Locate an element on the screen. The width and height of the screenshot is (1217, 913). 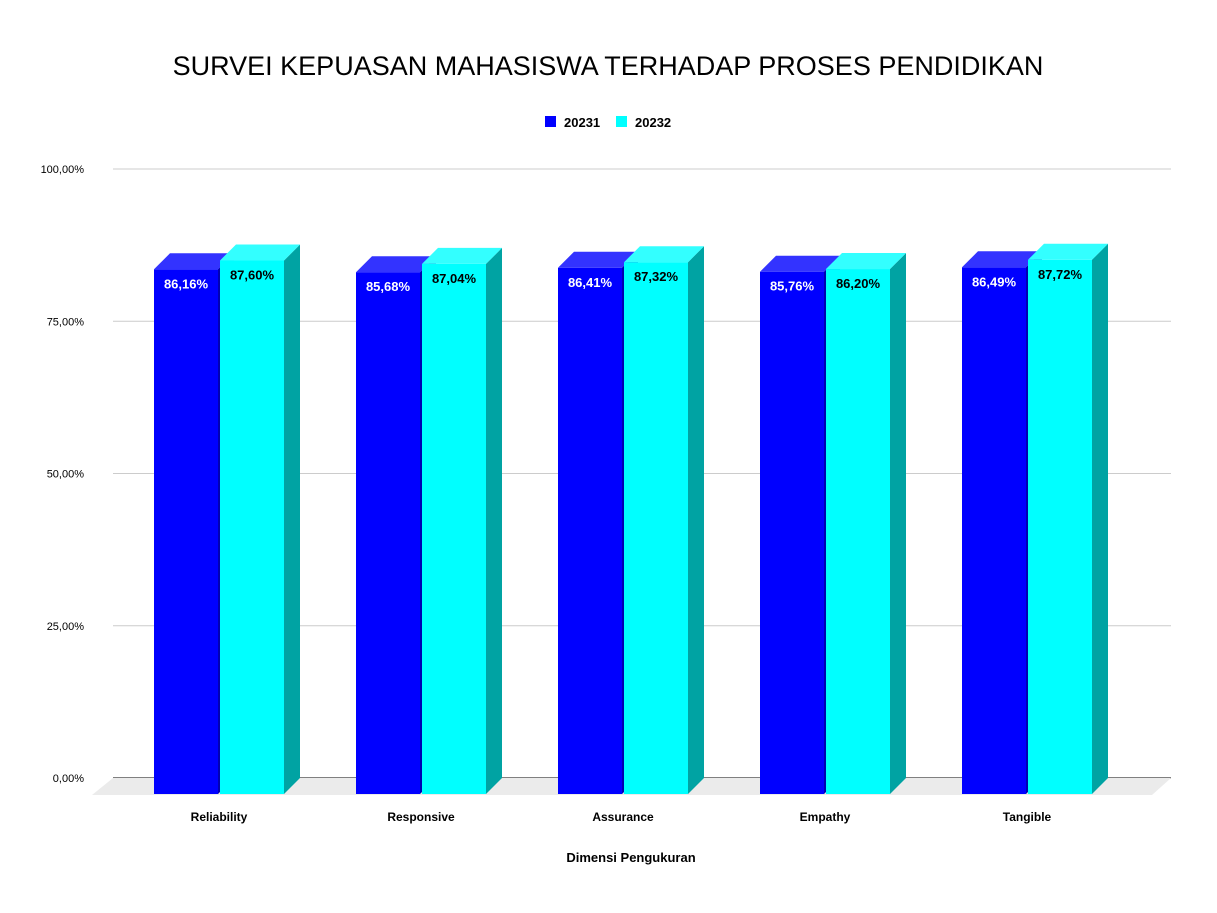
bar-20232-tangible is located at coordinates (1060, 527).